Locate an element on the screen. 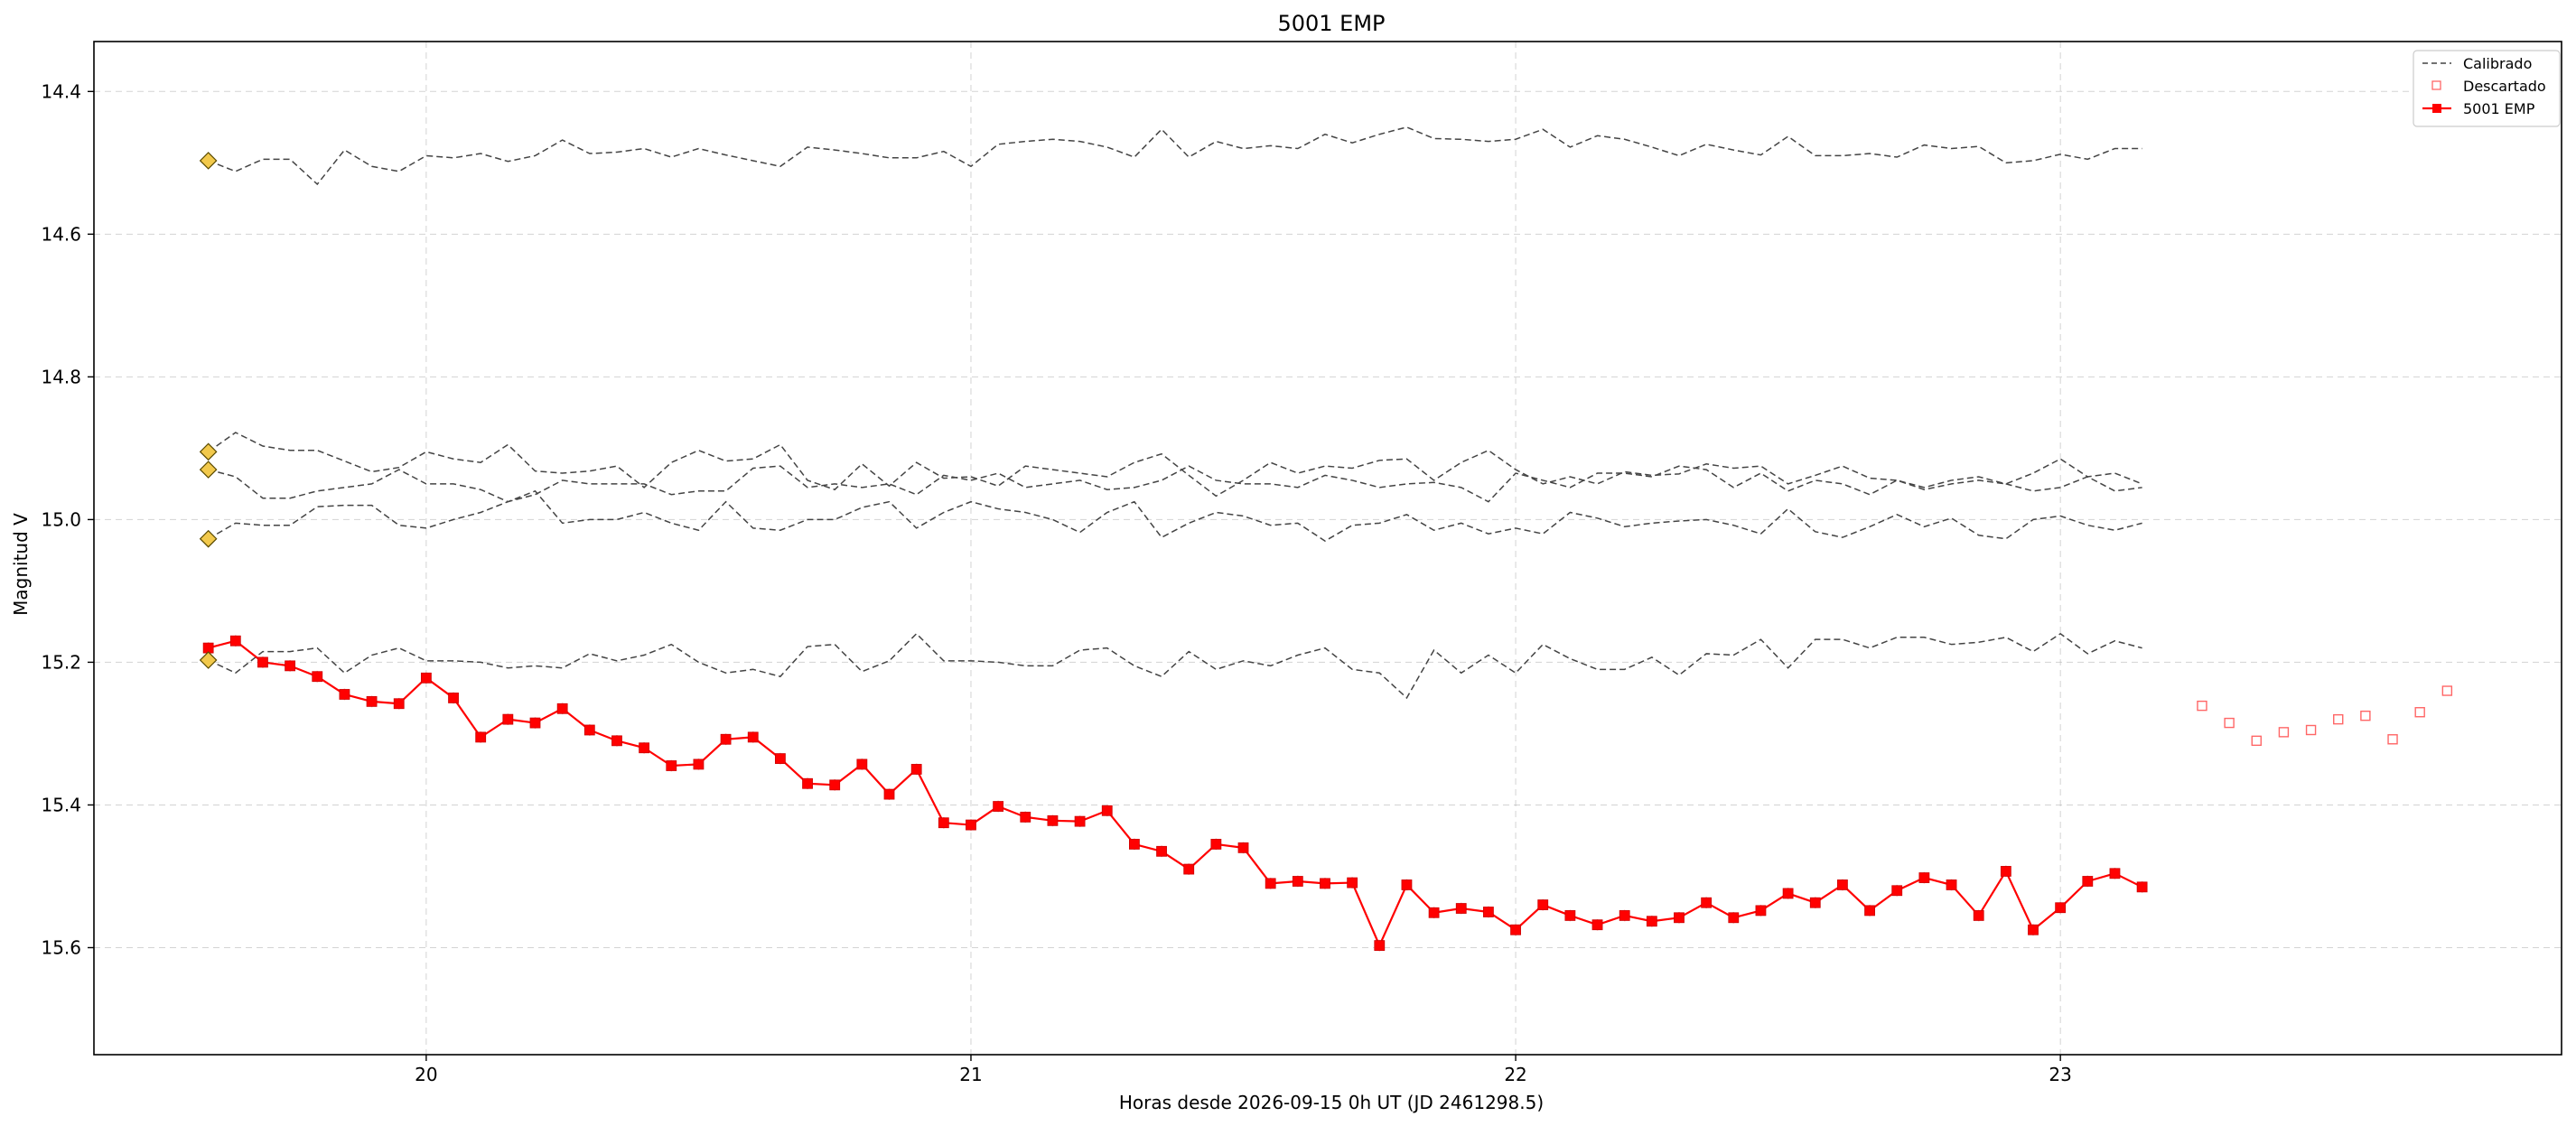 This screenshot has width=2576, height=1126. y-tick-label: 15.0 is located at coordinates (61, 519).